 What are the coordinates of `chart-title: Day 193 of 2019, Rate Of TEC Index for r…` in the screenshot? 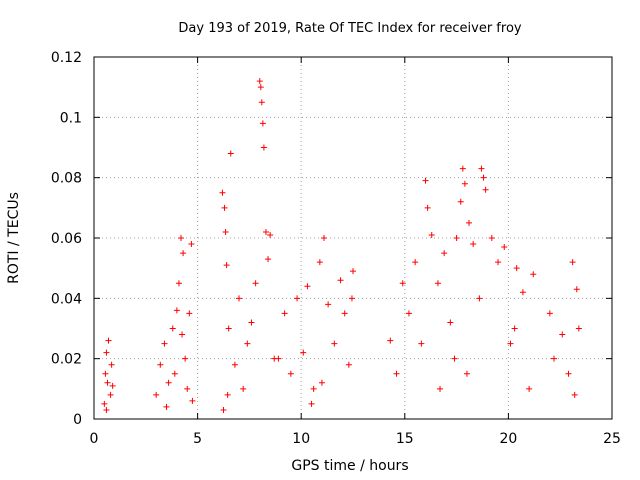 It's located at (350, 28).